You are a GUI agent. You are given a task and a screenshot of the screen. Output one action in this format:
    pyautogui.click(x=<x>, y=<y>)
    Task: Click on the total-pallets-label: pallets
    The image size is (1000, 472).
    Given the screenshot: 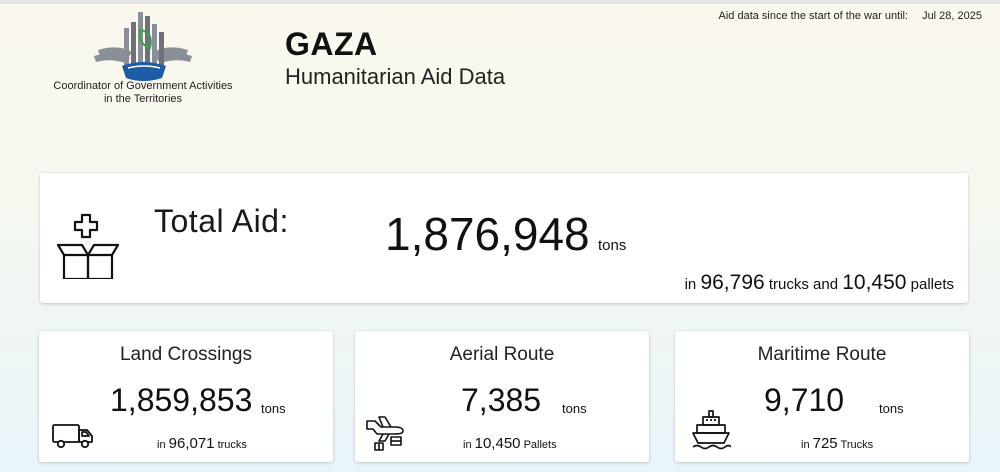 What is the action you would take?
    pyautogui.click(x=932, y=284)
    